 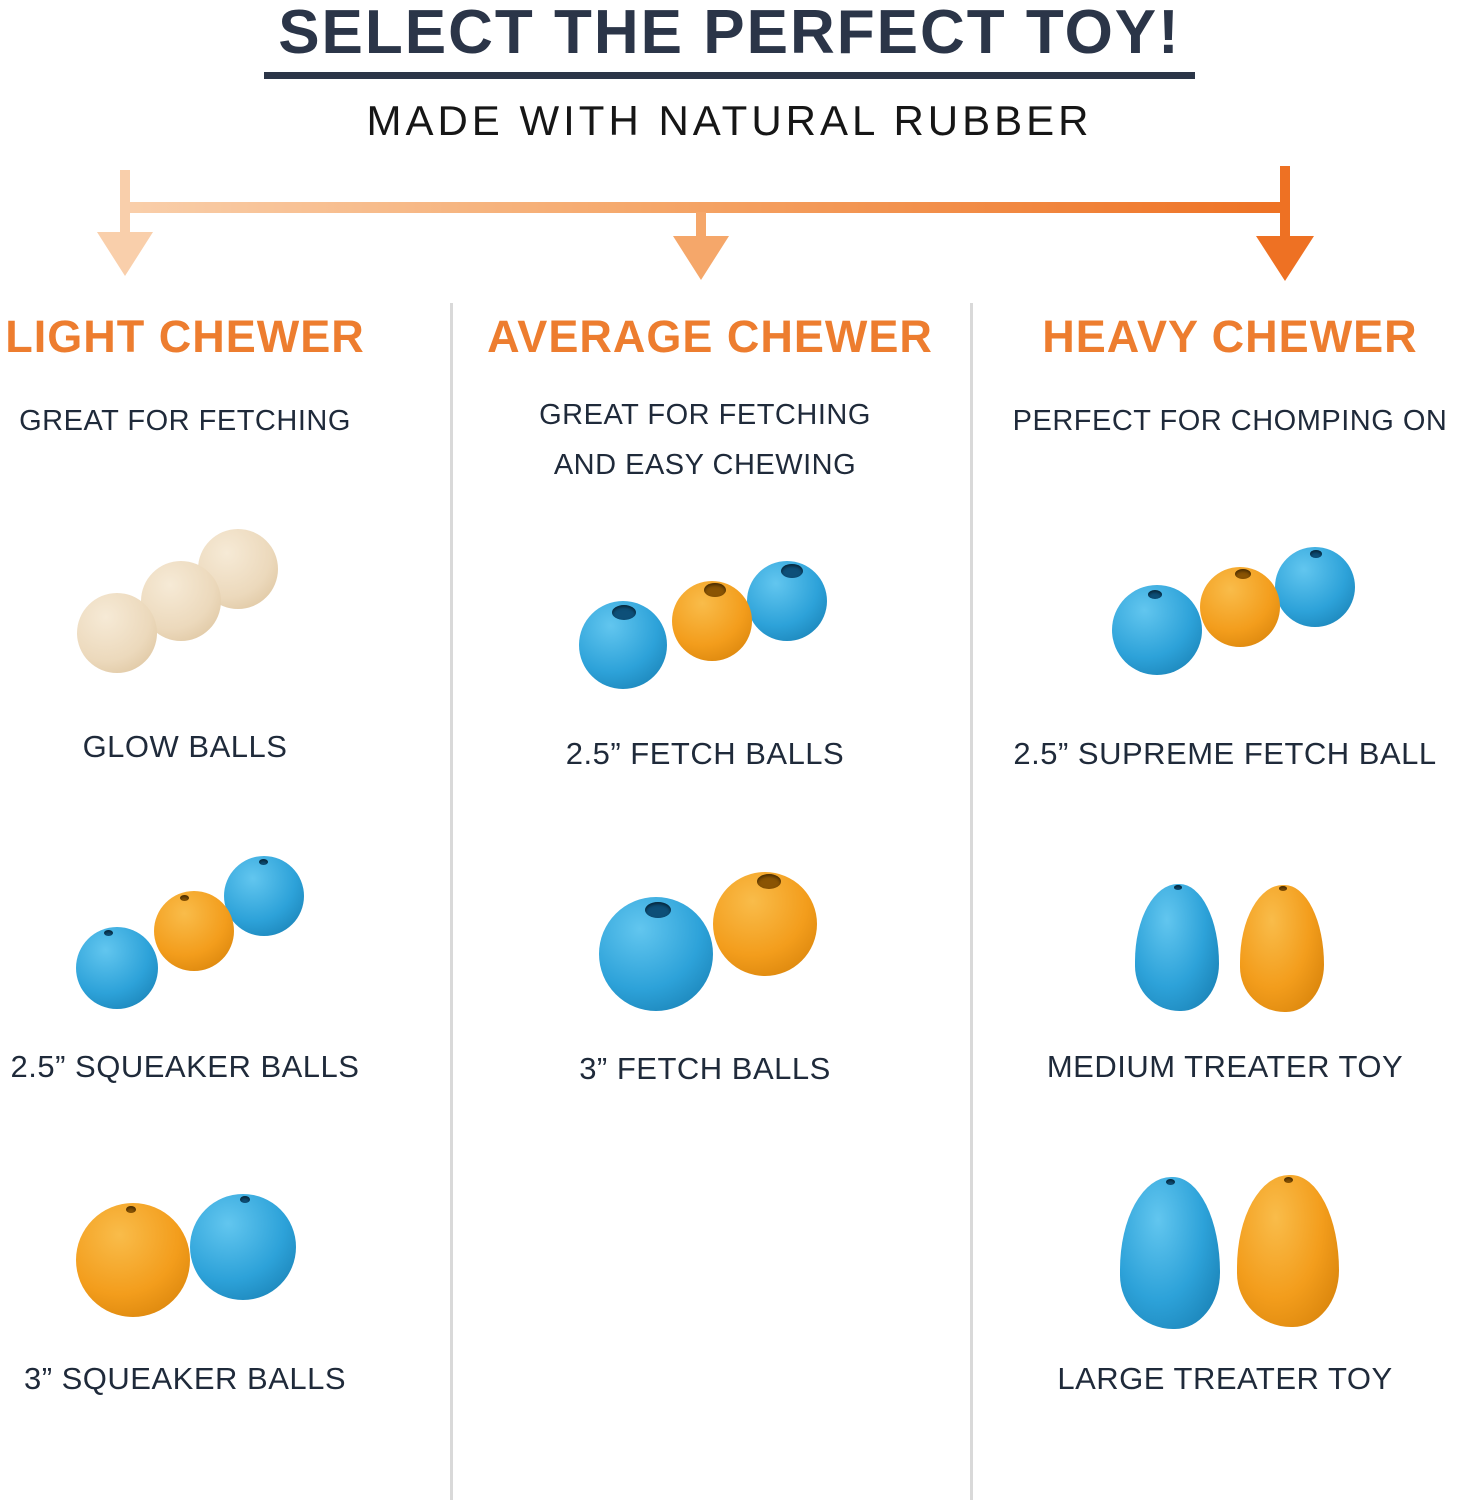 I want to click on arrow-right-stem, so click(x=1285, y=201).